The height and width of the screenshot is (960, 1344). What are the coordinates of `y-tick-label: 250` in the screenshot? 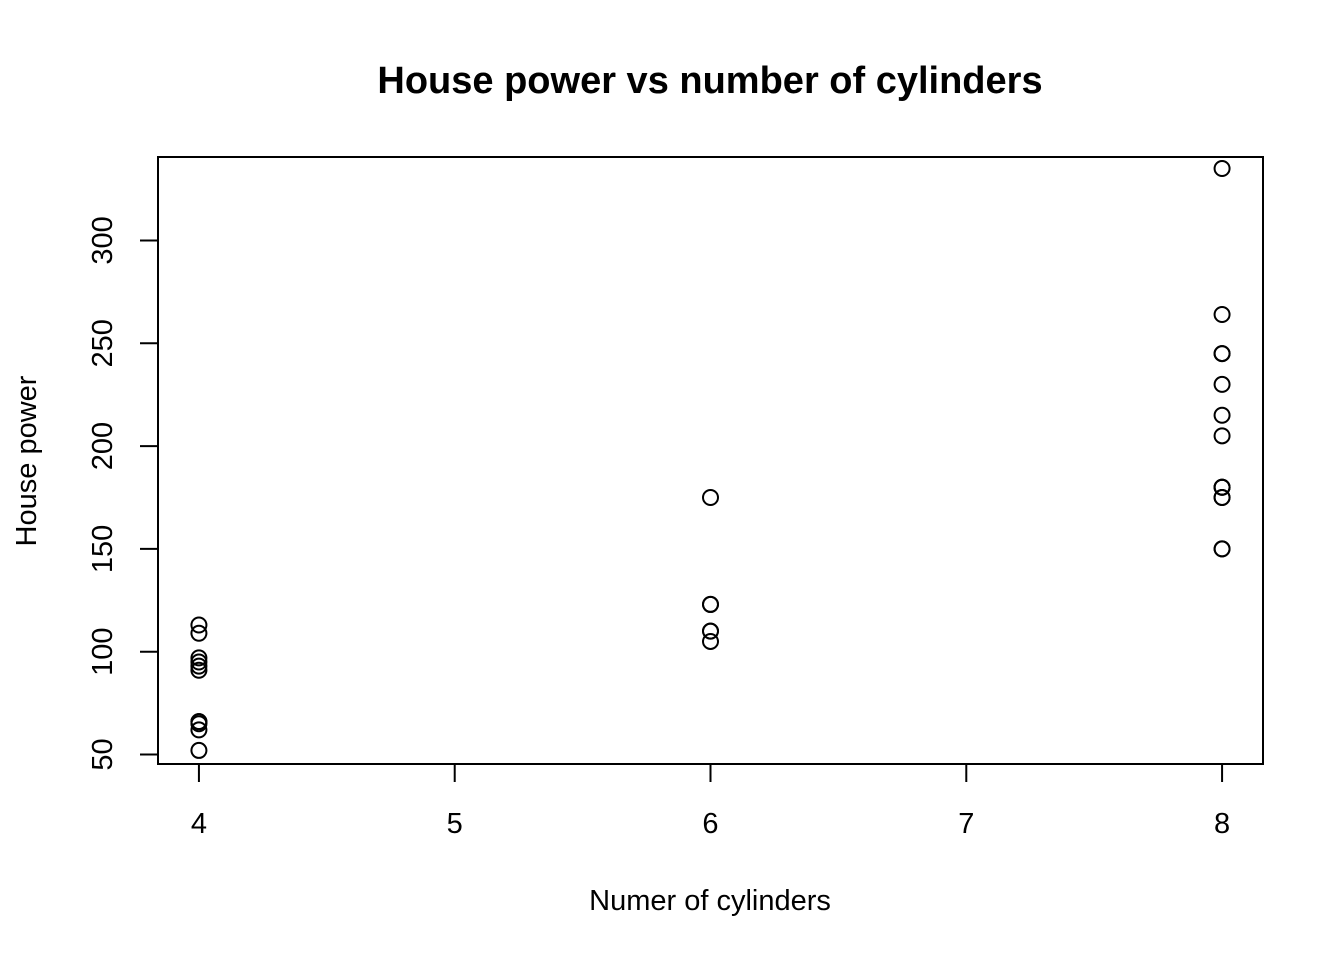 It's located at (103, 343).